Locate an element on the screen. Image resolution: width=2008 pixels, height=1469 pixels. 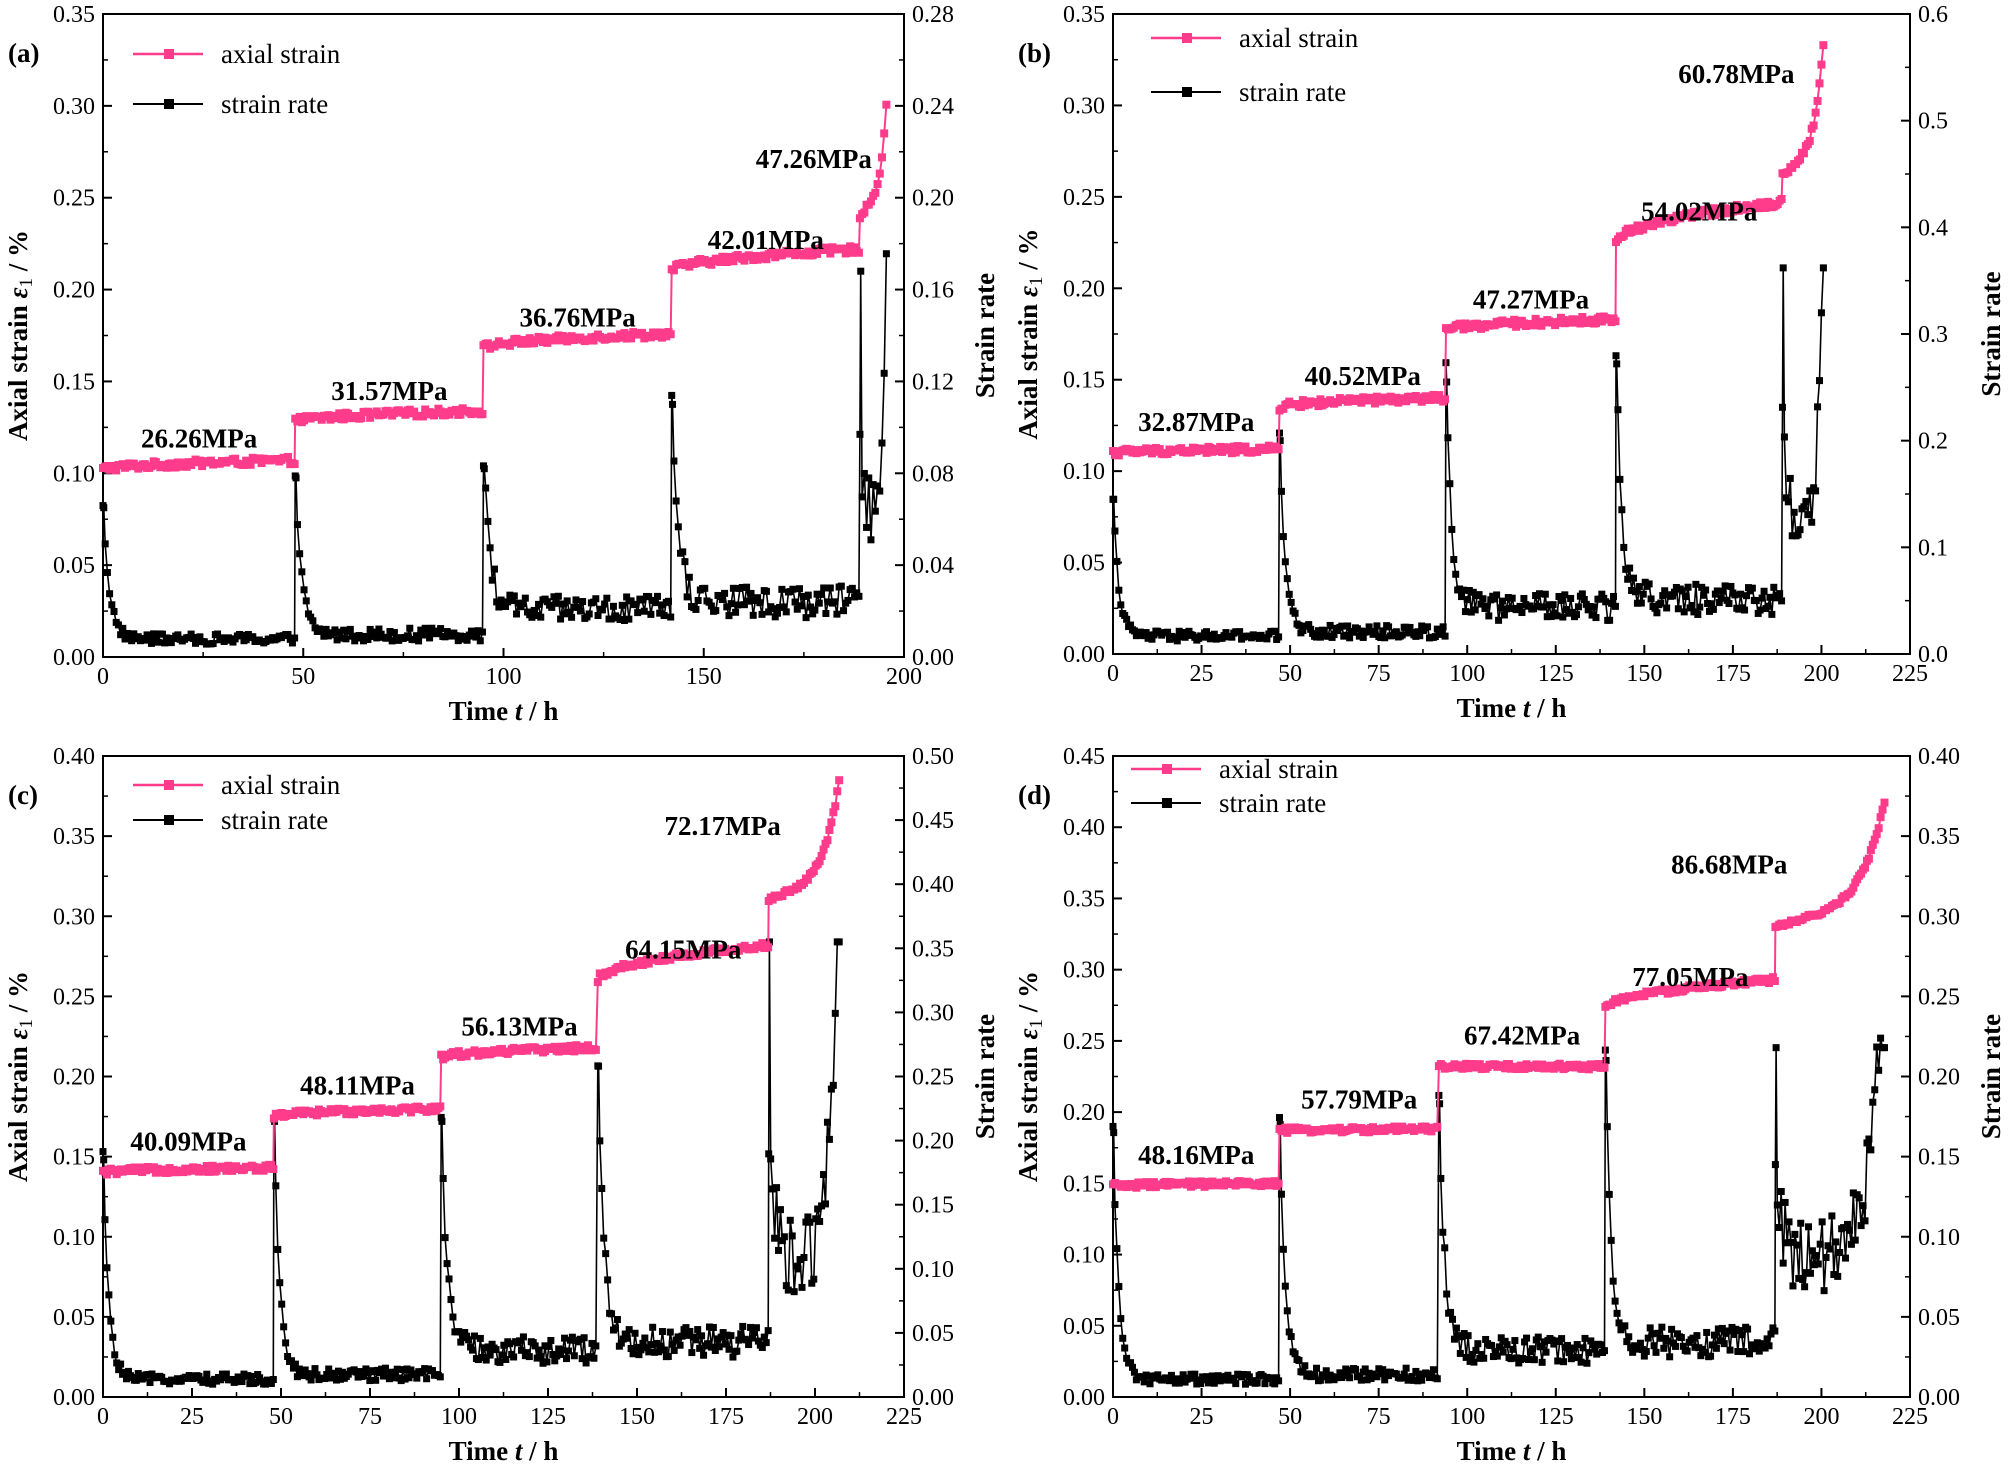
y-right-tick-label: 0.10 is located at coordinates (1939, 1238).